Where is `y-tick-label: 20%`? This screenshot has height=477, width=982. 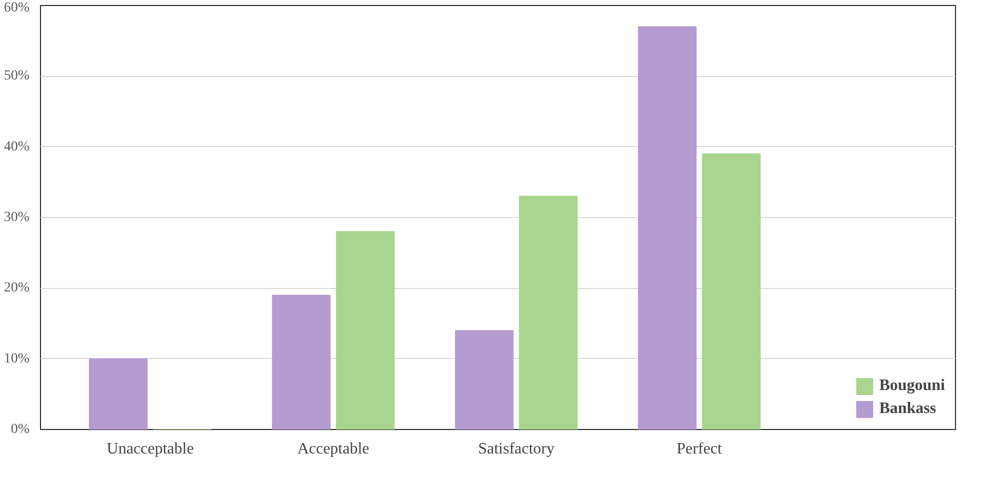 y-tick-label: 20% is located at coordinates (17, 288).